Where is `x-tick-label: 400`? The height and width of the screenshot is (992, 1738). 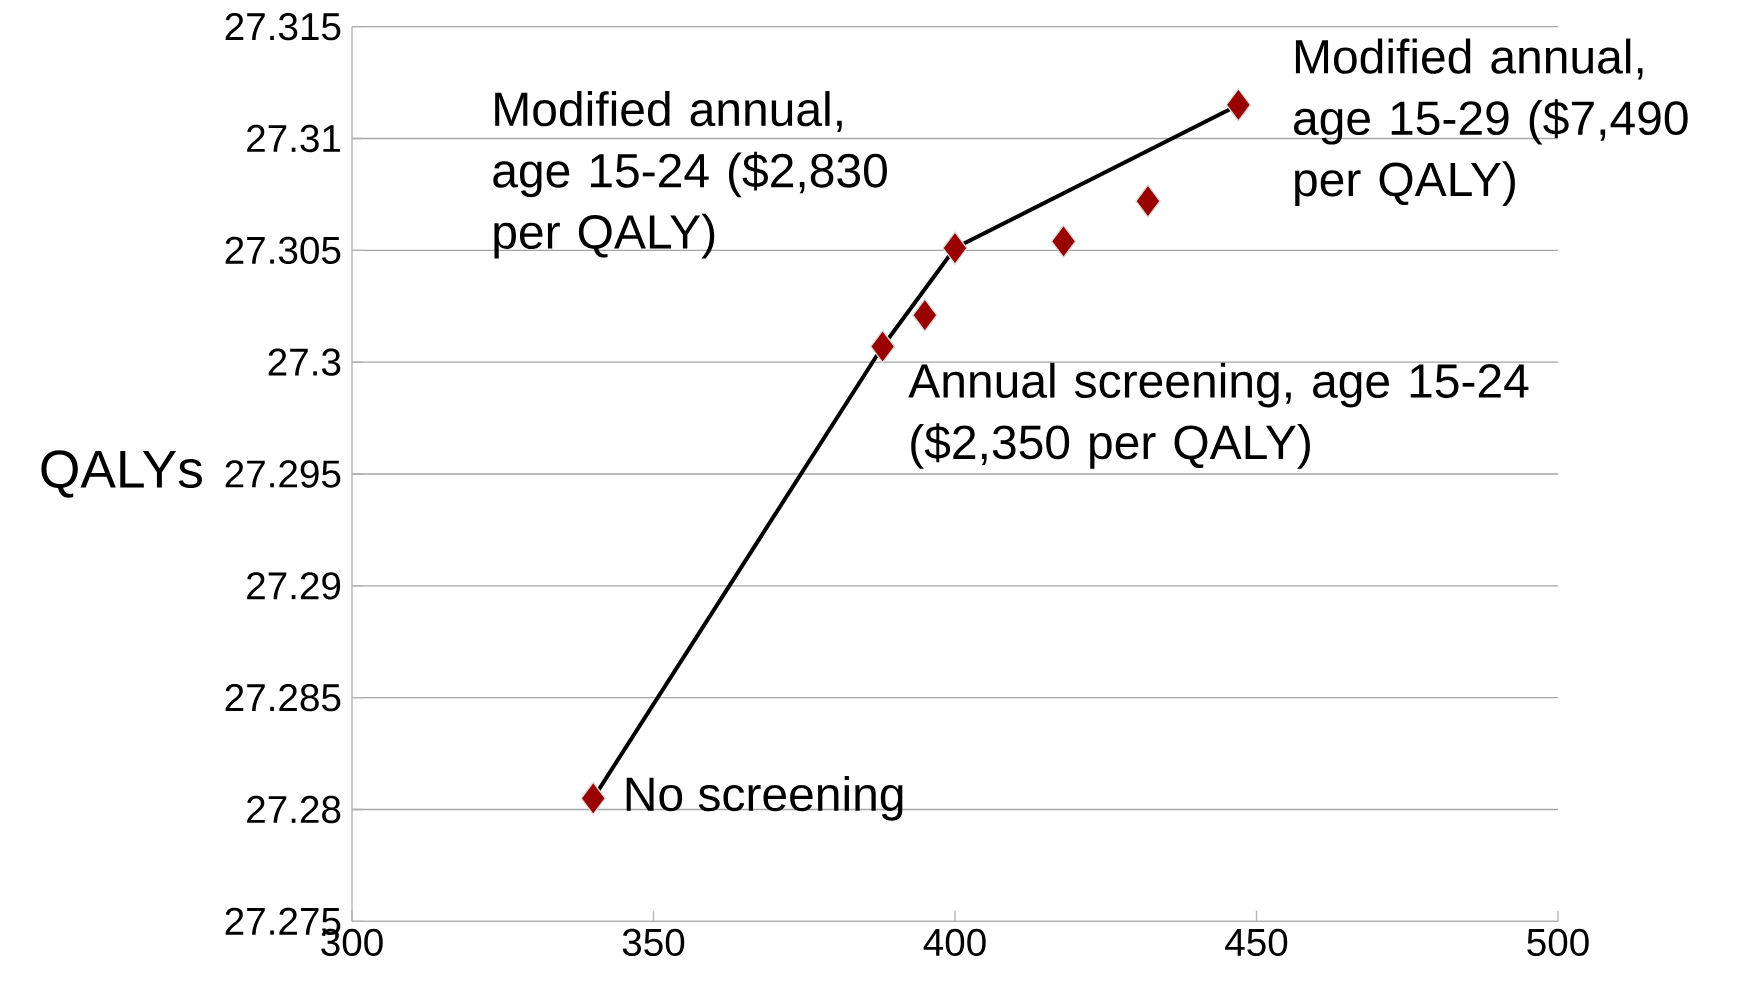 x-tick-label: 400 is located at coordinates (954, 942).